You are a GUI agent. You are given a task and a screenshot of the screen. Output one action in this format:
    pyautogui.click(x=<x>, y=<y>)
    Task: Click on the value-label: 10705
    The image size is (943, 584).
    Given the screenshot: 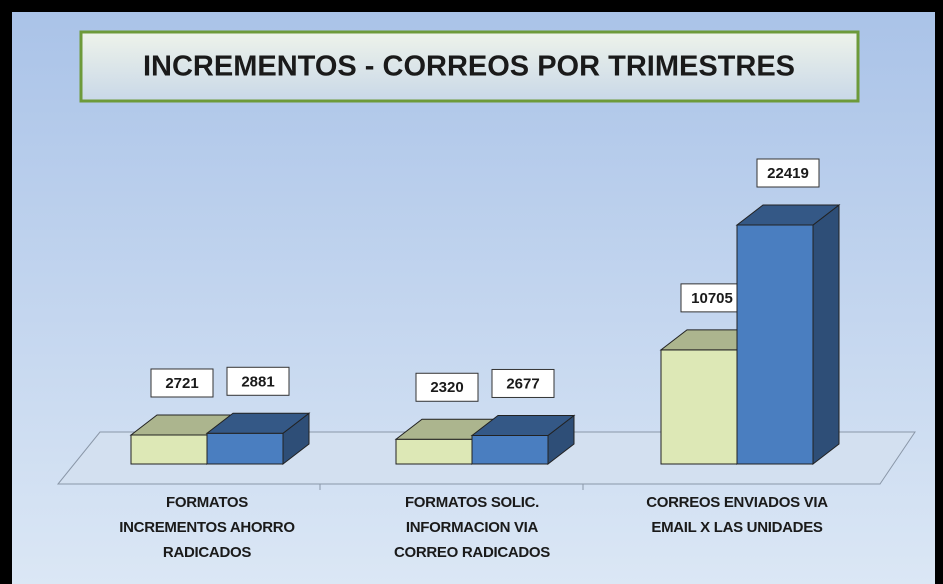 What is the action you would take?
    pyautogui.click(x=712, y=298)
    